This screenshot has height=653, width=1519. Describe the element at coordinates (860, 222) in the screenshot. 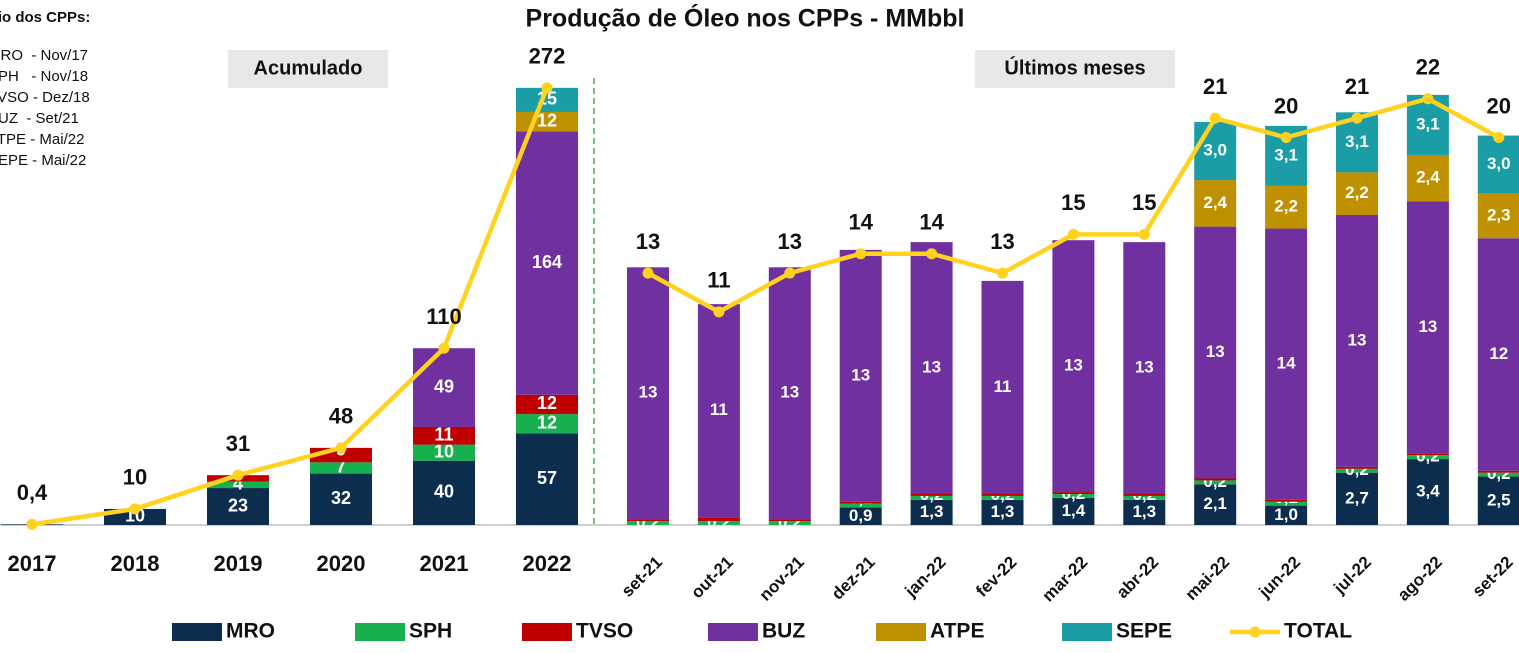

I see `total-label: 14` at that location.